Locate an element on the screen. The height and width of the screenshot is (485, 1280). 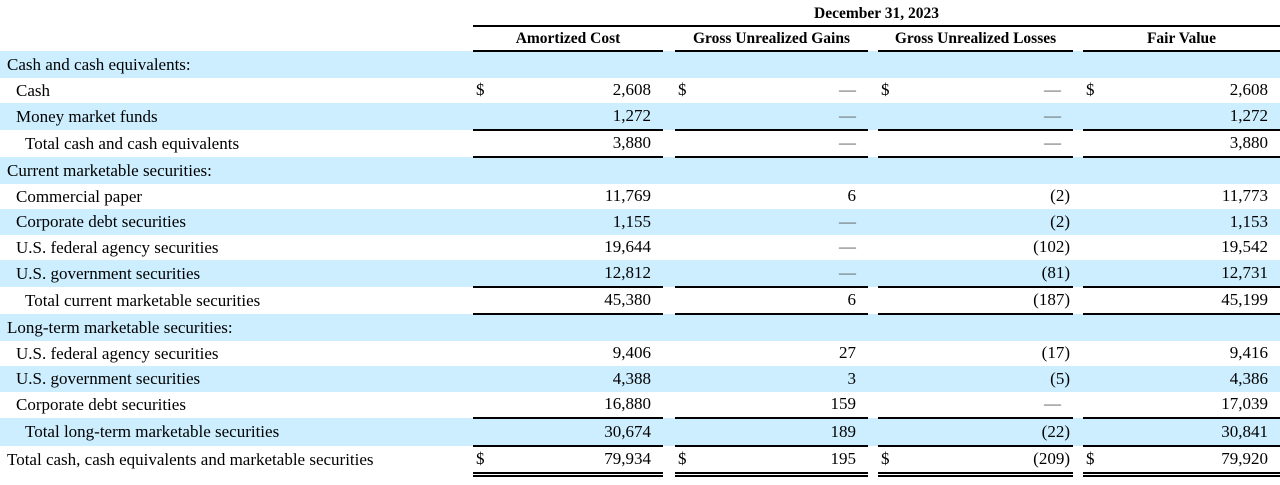
row-label: Long-term marketable securities: is located at coordinates (236, 327).